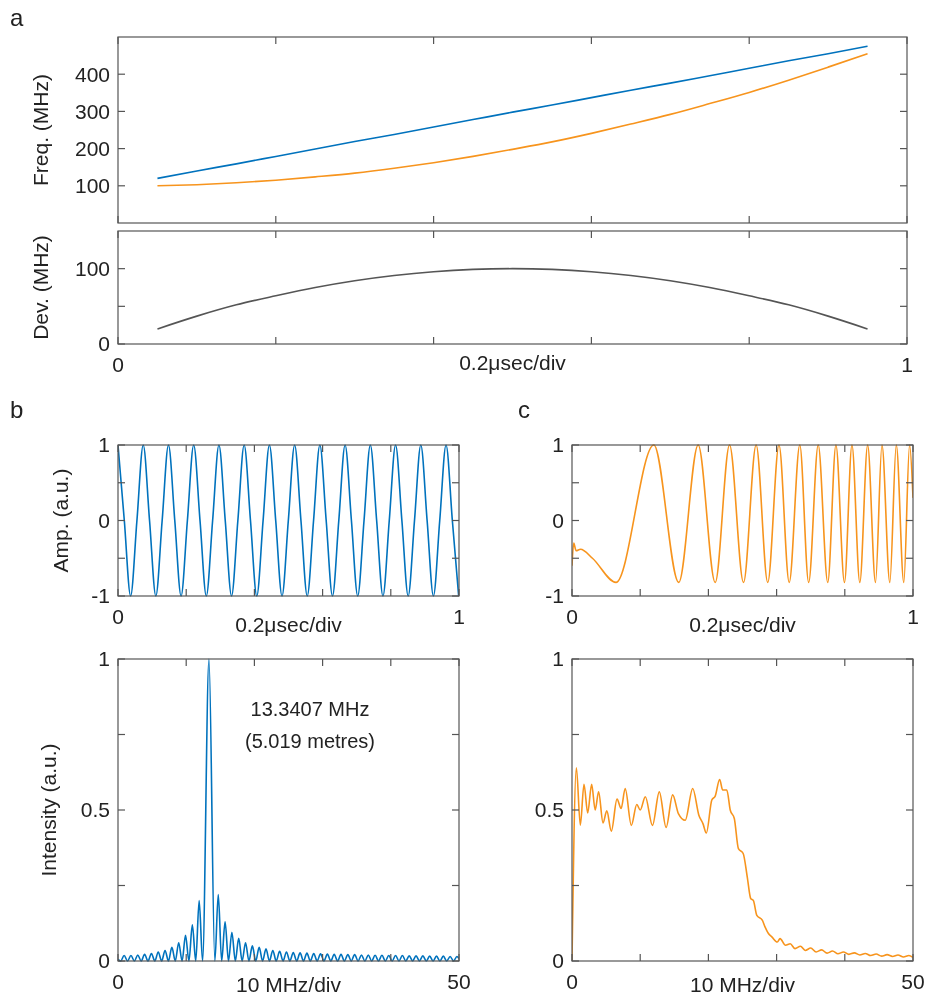 This screenshot has width=928, height=1001. Describe the element at coordinates (524, 409) in the screenshot. I see `text: c` at that location.